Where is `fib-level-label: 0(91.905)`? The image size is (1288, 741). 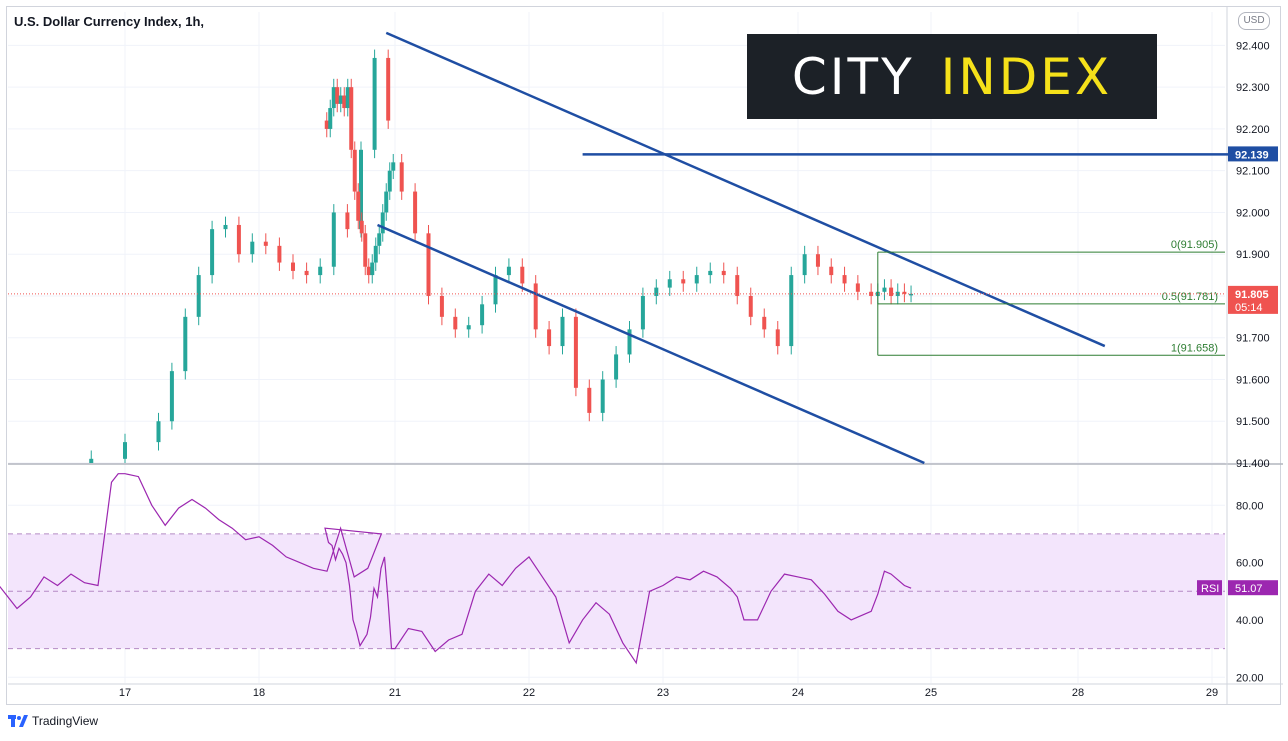 fib-level-label: 0(91.905) is located at coordinates (1194, 245).